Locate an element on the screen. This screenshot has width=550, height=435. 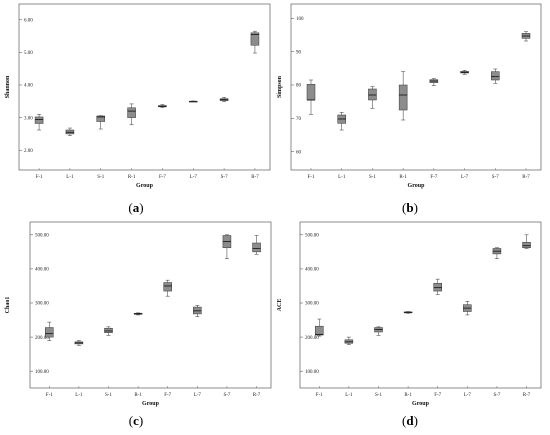
y-tick-label: 100 is located at coordinates (300, 19).